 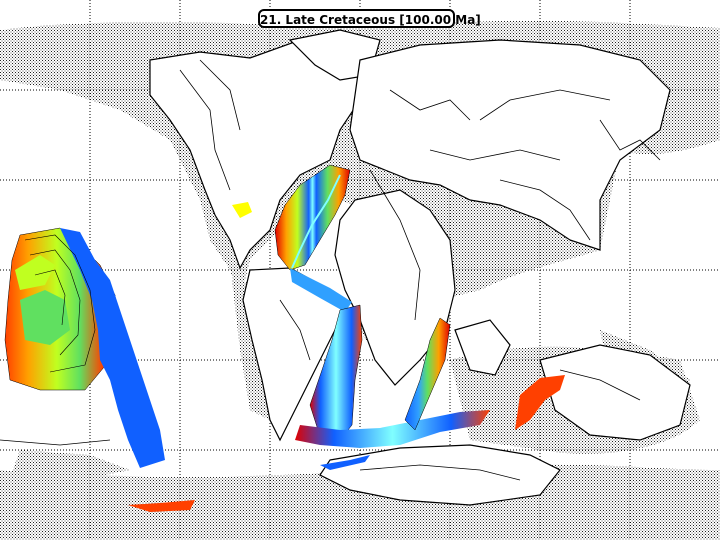 I want to click on australia-margin-seafloor, so click(x=540, y=402).